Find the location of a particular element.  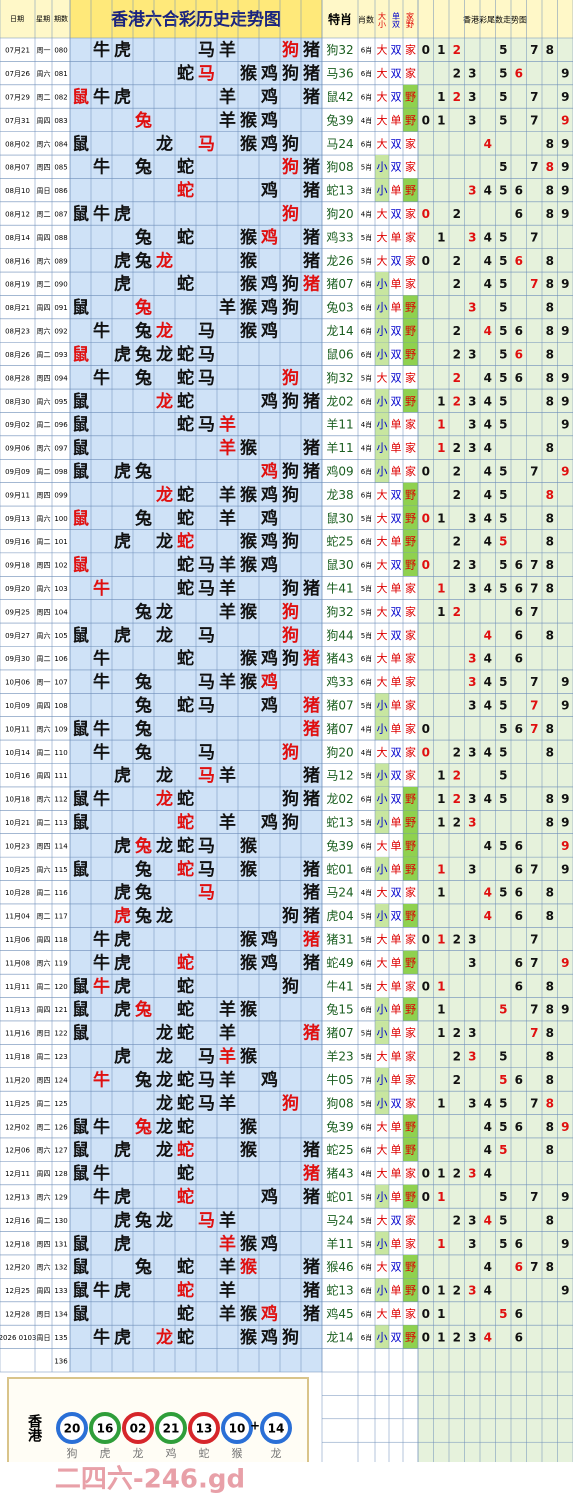

ball is located at coordinates (171, 1428).